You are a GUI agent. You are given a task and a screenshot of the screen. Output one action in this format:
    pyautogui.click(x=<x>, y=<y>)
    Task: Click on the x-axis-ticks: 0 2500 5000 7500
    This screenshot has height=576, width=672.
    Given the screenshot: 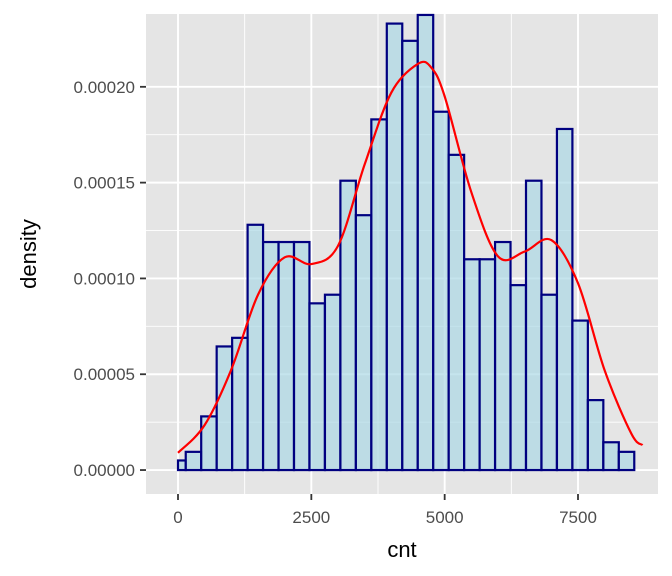 What is the action you would take?
    pyautogui.click(x=385, y=510)
    